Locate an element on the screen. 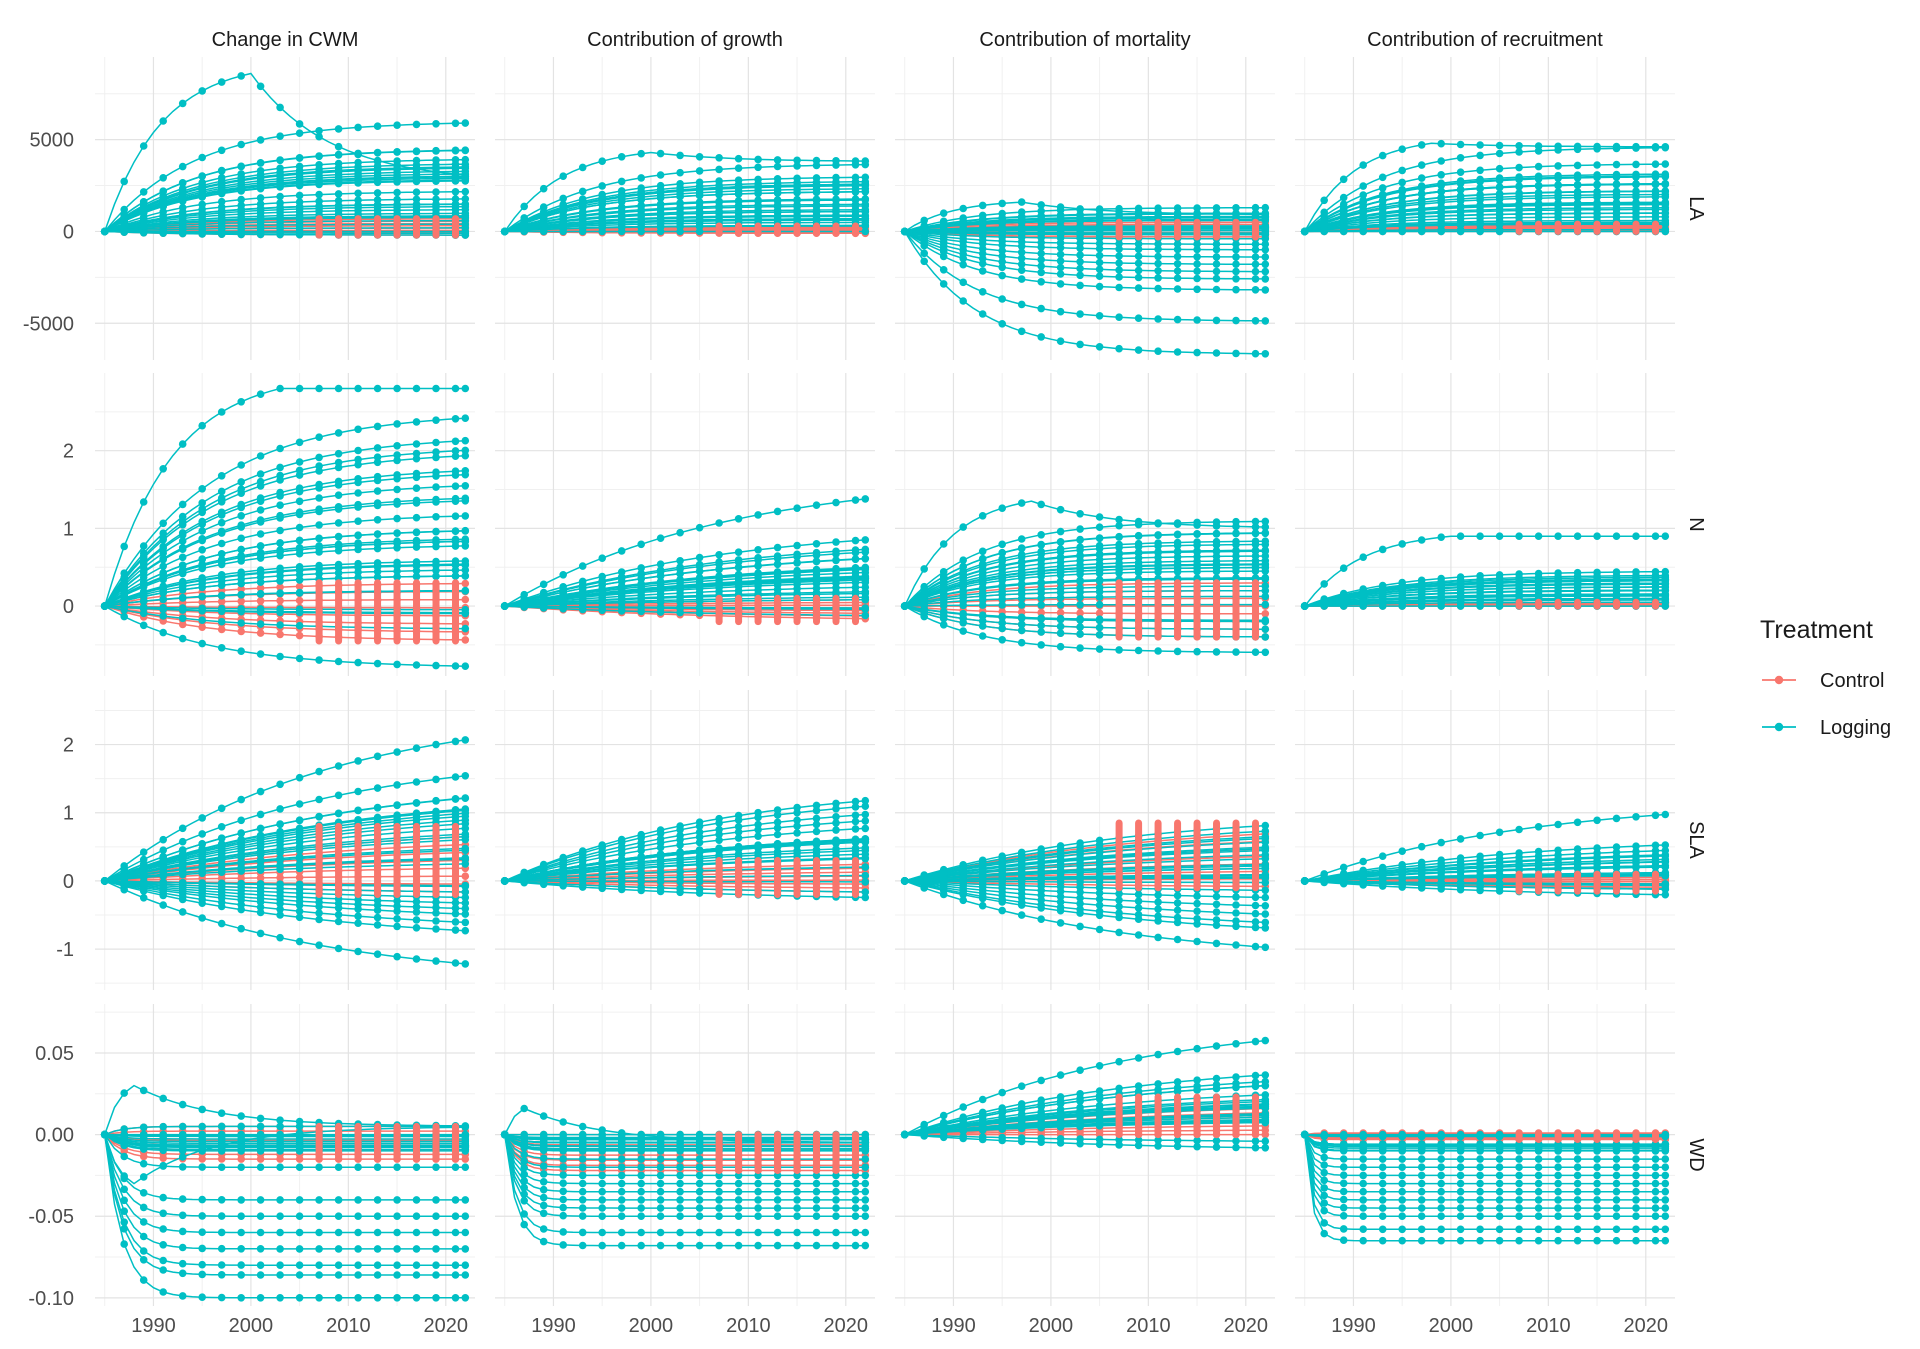  y-tick-label: 1 is located at coordinates (68, 529).